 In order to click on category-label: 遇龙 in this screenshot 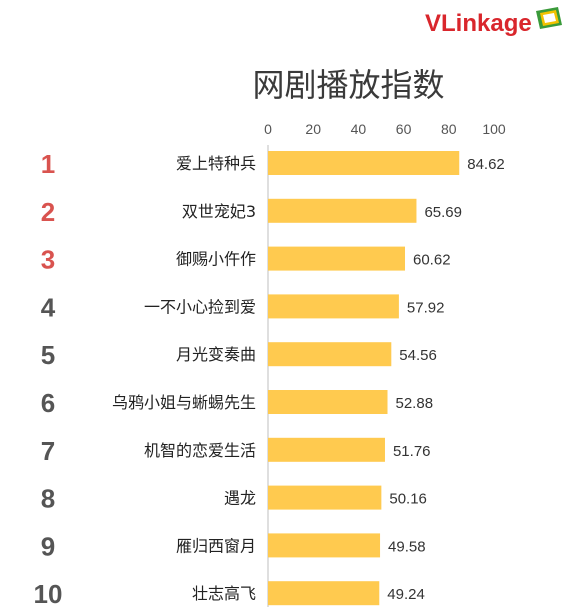, I will do `click(240, 498)`.